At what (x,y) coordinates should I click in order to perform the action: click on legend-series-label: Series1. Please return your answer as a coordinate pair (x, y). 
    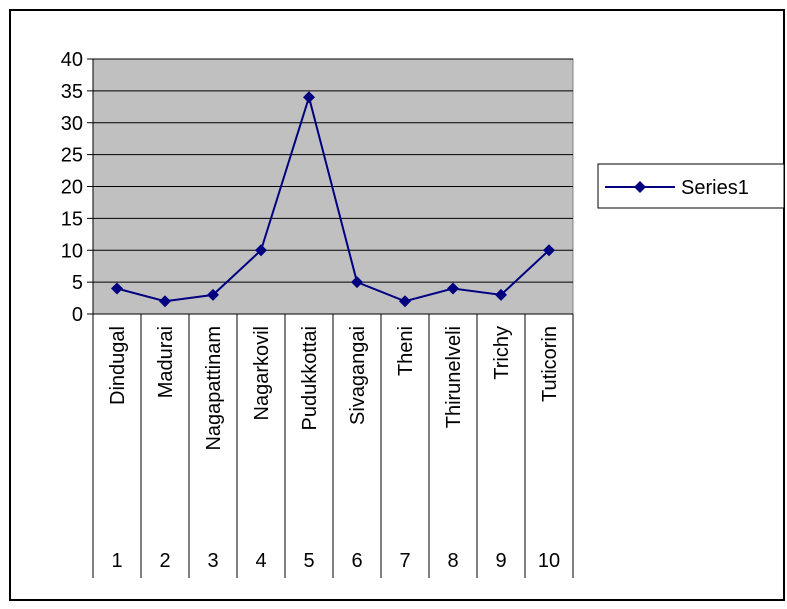
    Looking at the image, I should click on (715, 188).